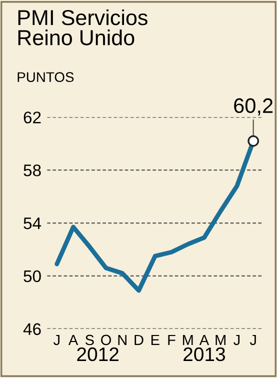  I want to click on text: 2012, so click(97, 354).